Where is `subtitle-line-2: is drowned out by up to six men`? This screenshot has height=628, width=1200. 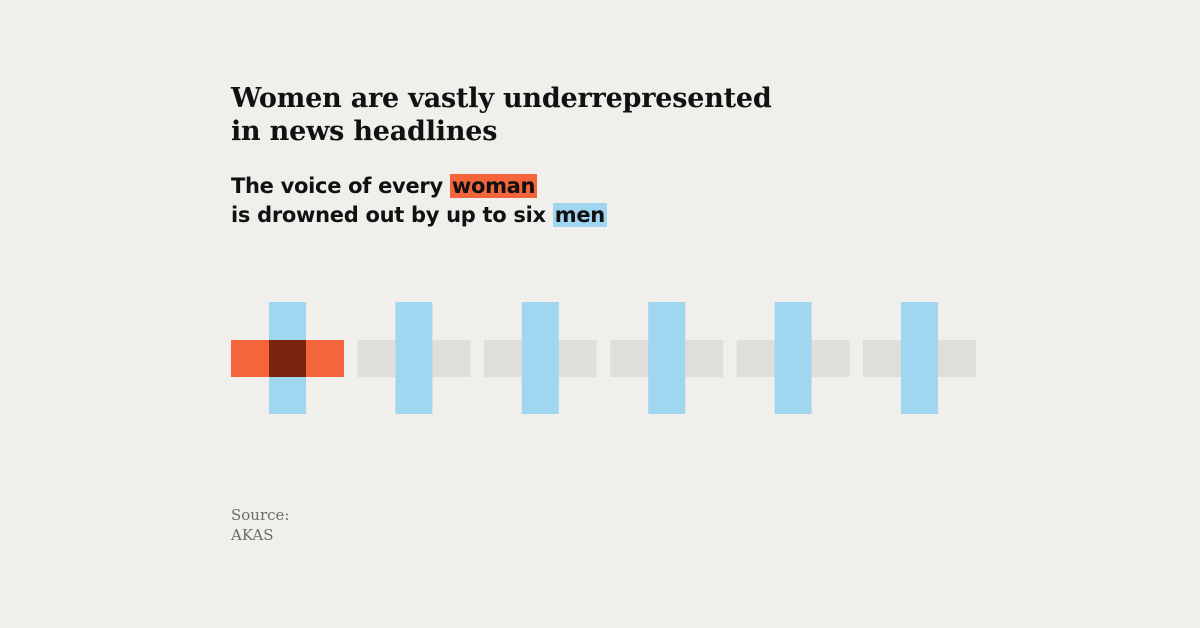
subtitle-line-2: is drowned out by up to six men is located at coordinates (581, 215).